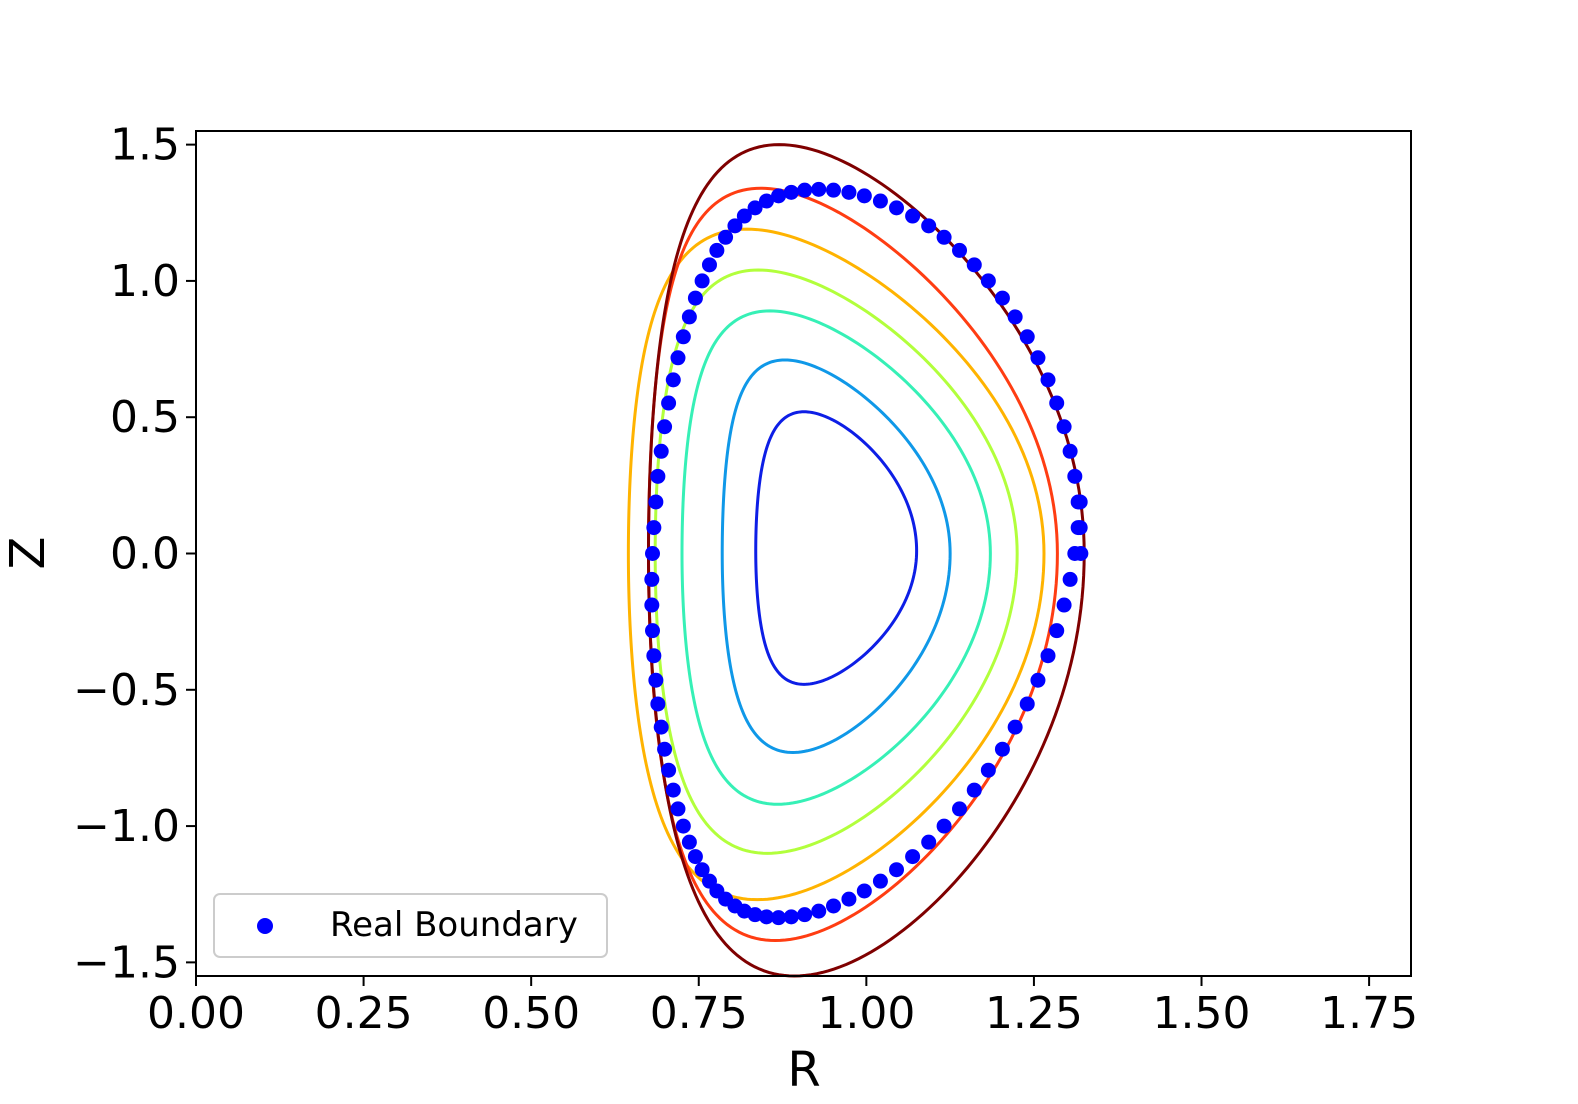  Describe the element at coordinates (782, 1007) in the screenshot. I see `x-axis: 0.00 0.25 0.50 0.75 1.00 1.25 1.50 1.75` at that location.